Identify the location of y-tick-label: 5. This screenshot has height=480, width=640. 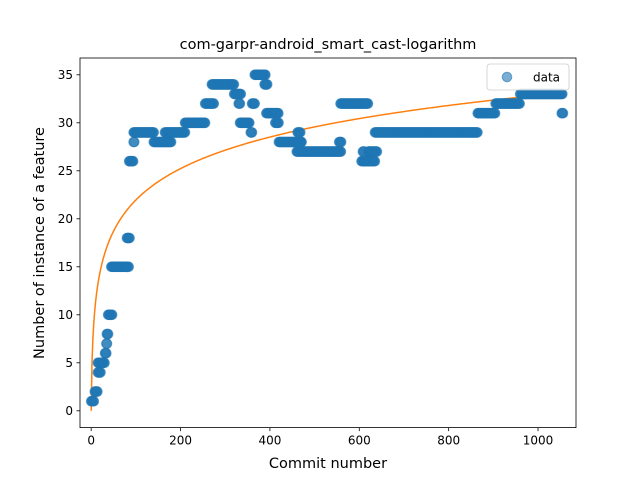
(69, 363).